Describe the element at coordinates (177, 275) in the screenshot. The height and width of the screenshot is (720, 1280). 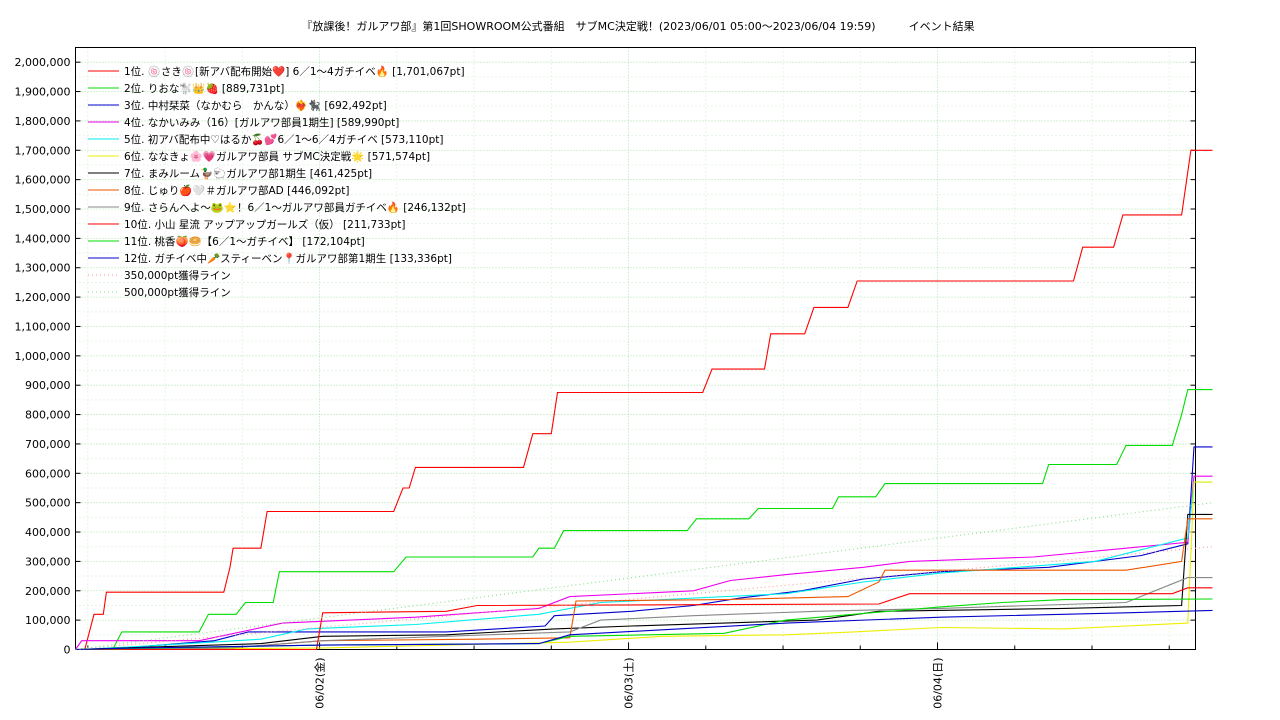
I see `legend-entry: 350,000pt獲得ライン` at that location.